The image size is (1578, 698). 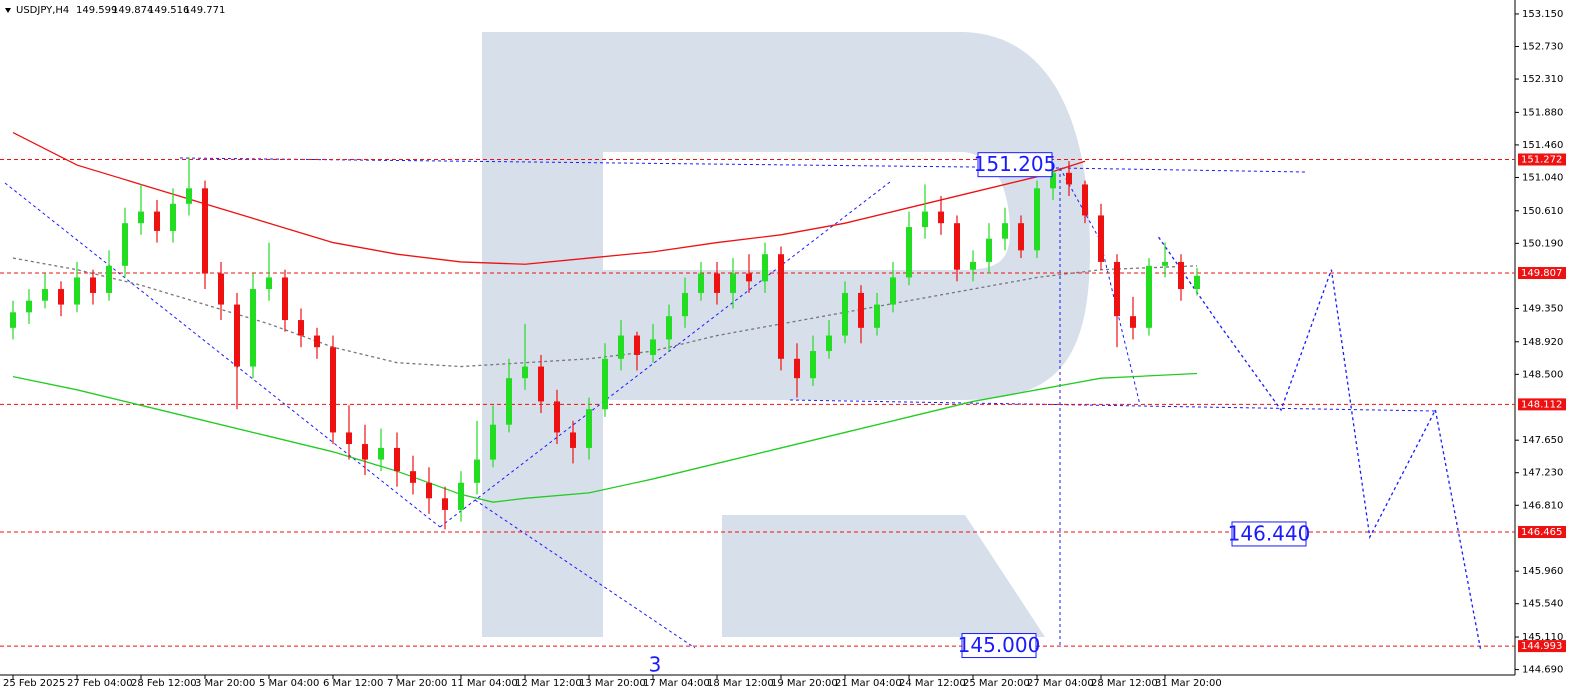 I want to click on wave-label: 3, so click(x=655, y=665).